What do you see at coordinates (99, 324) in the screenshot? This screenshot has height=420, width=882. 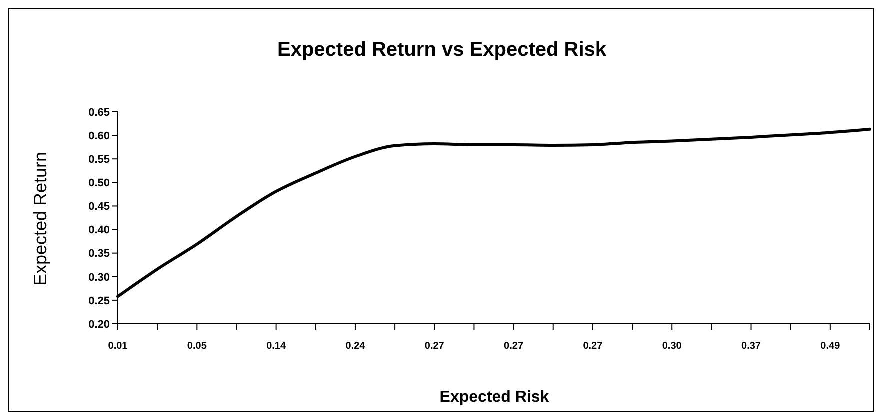 I see `y-tick-label: 0.20` at bounding box center [99, 324].